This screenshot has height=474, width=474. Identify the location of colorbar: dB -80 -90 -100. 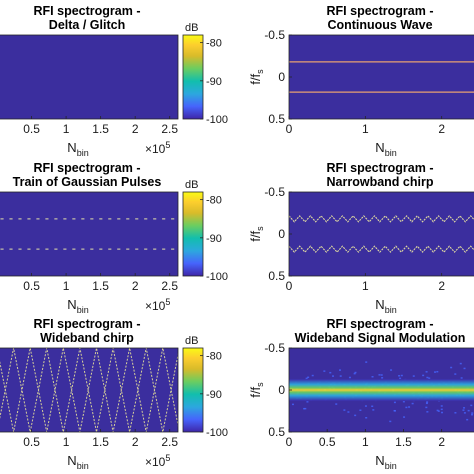
(205, 387).